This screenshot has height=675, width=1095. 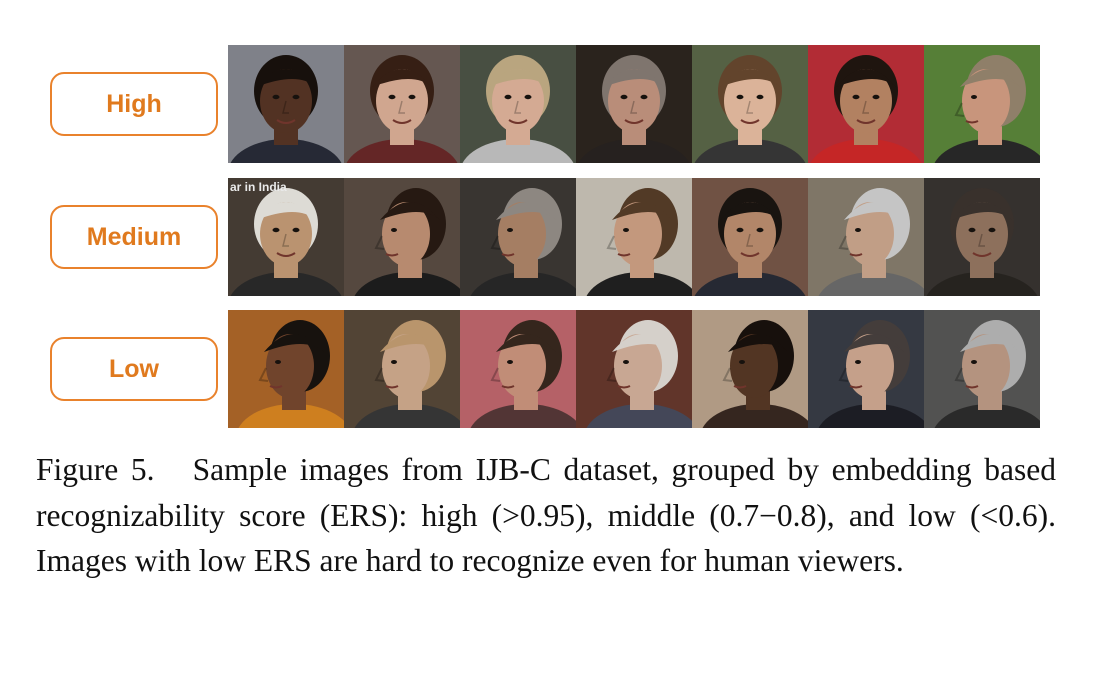 I want to click on image-strip: ar in India, so click(x=634, y=237).